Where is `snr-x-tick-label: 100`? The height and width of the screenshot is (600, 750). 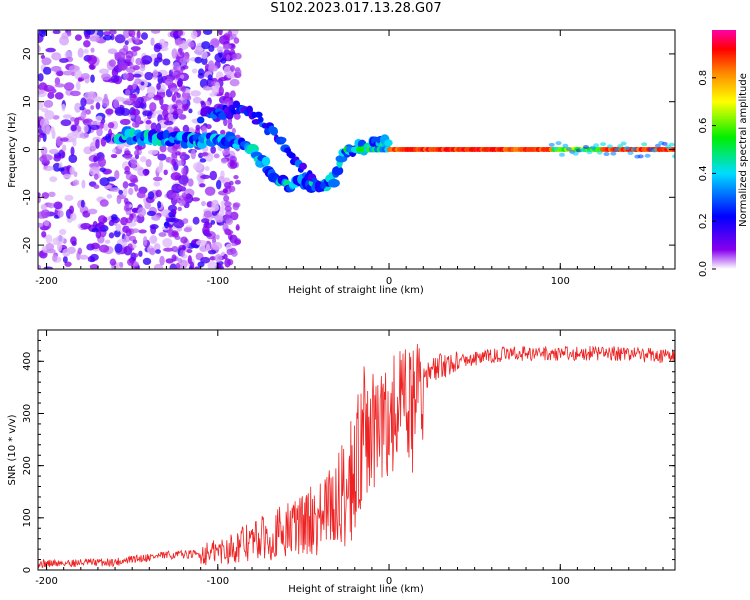 snr-x-tick-label: 100 is located at coordinates (560, 581).